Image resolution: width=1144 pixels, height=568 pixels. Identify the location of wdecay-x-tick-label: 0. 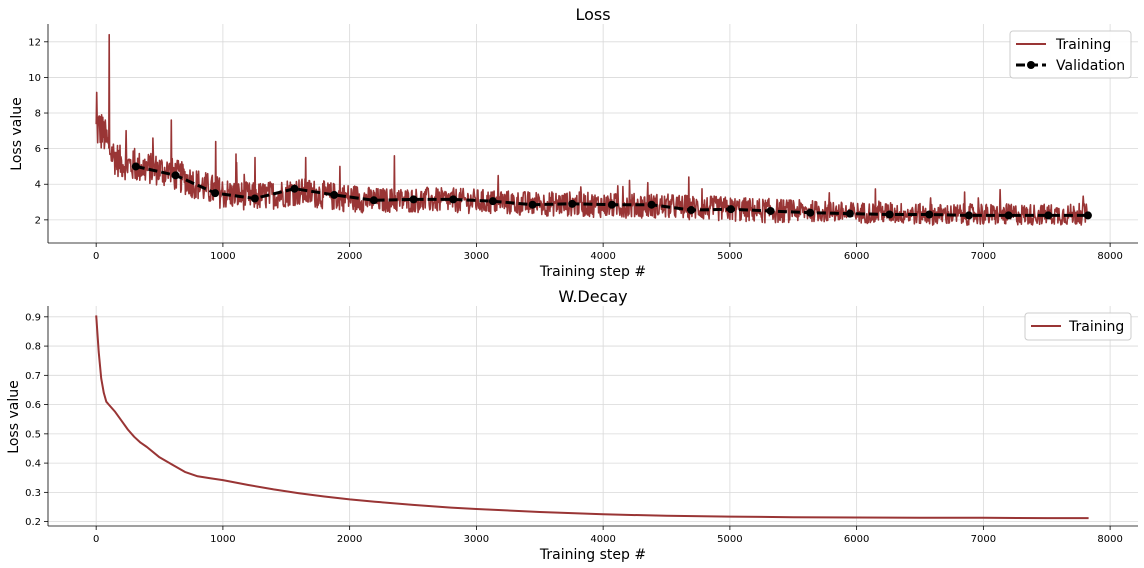
(96, 539).